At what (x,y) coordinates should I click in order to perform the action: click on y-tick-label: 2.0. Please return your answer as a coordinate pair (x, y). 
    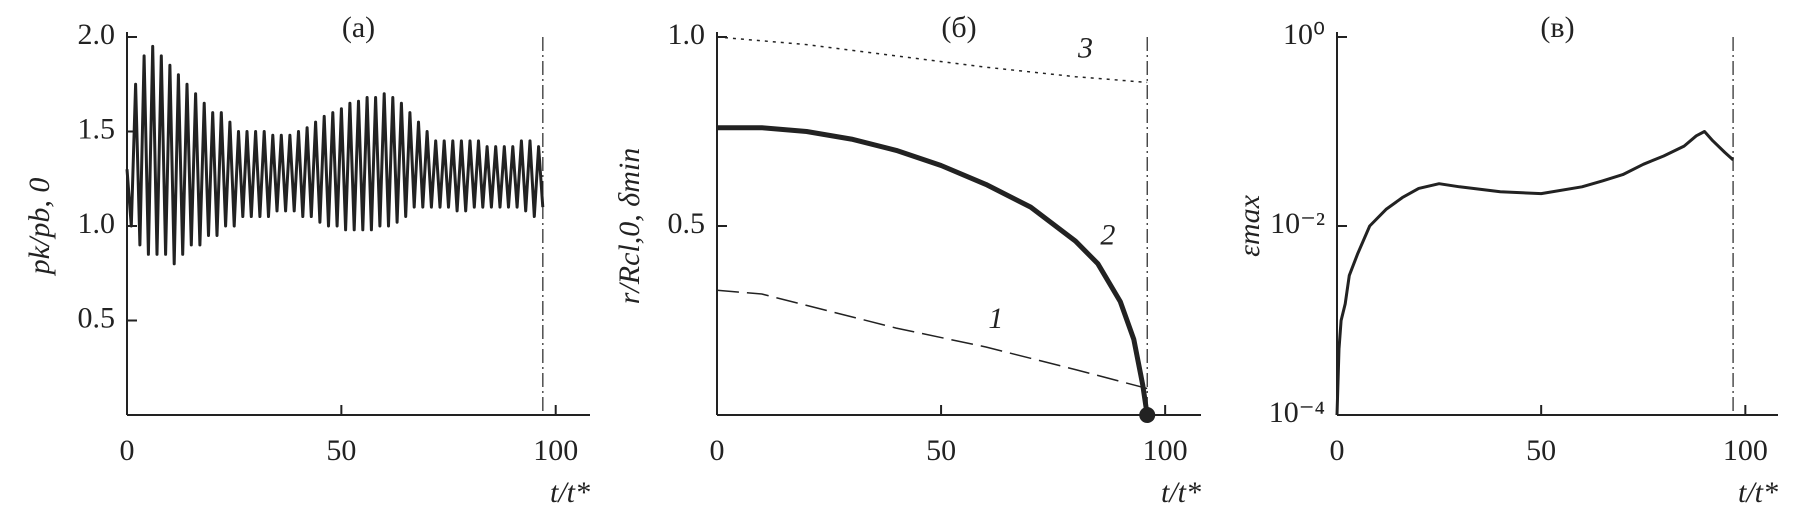
    Looking at the image, I should click on (97, 34).